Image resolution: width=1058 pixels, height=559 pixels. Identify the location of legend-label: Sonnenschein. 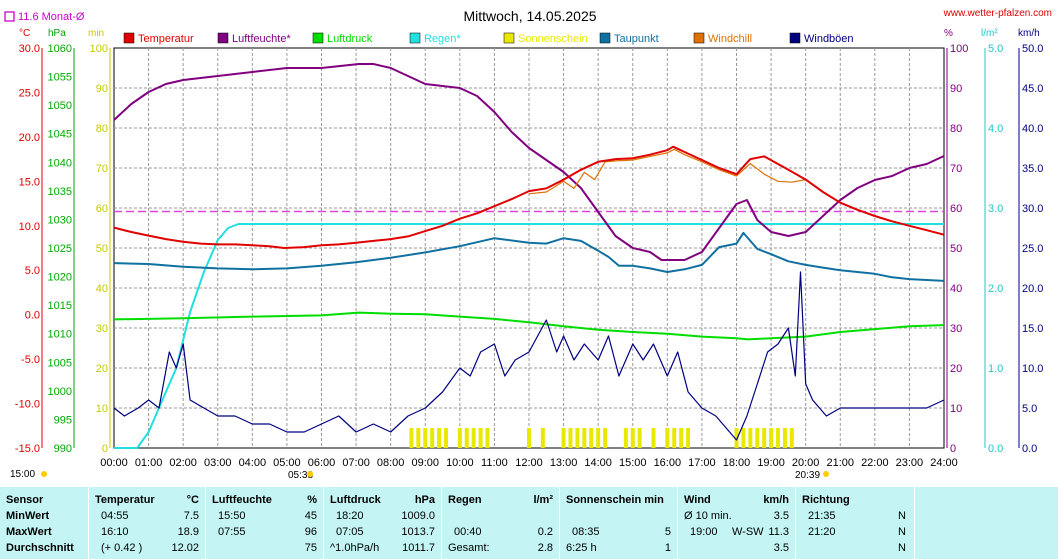
(553, 39).